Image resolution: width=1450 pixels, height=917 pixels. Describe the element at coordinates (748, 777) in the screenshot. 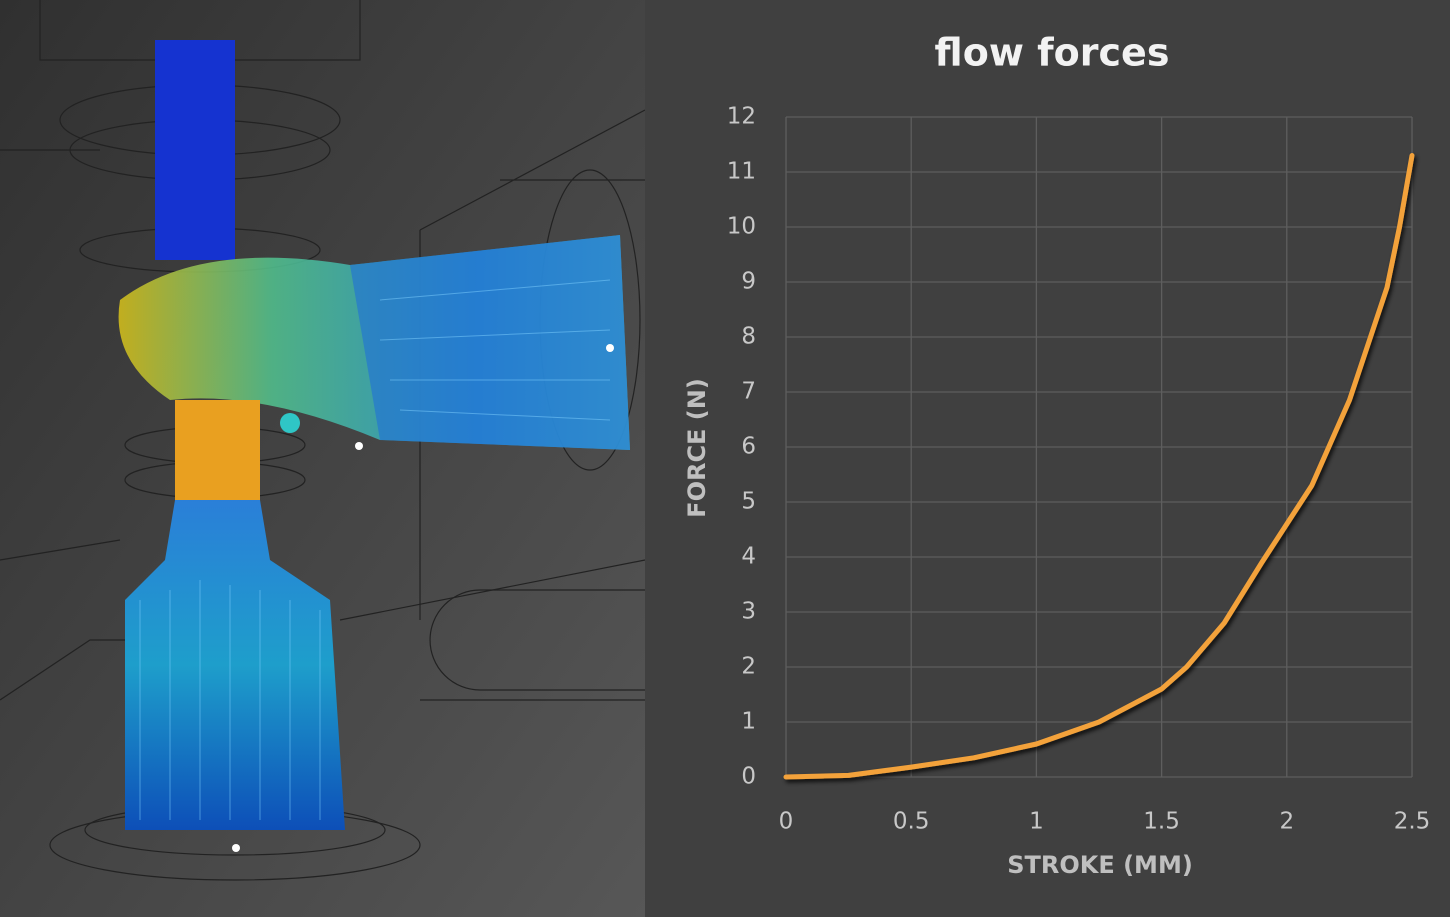

I see `y-tick-label: 0` at that location.